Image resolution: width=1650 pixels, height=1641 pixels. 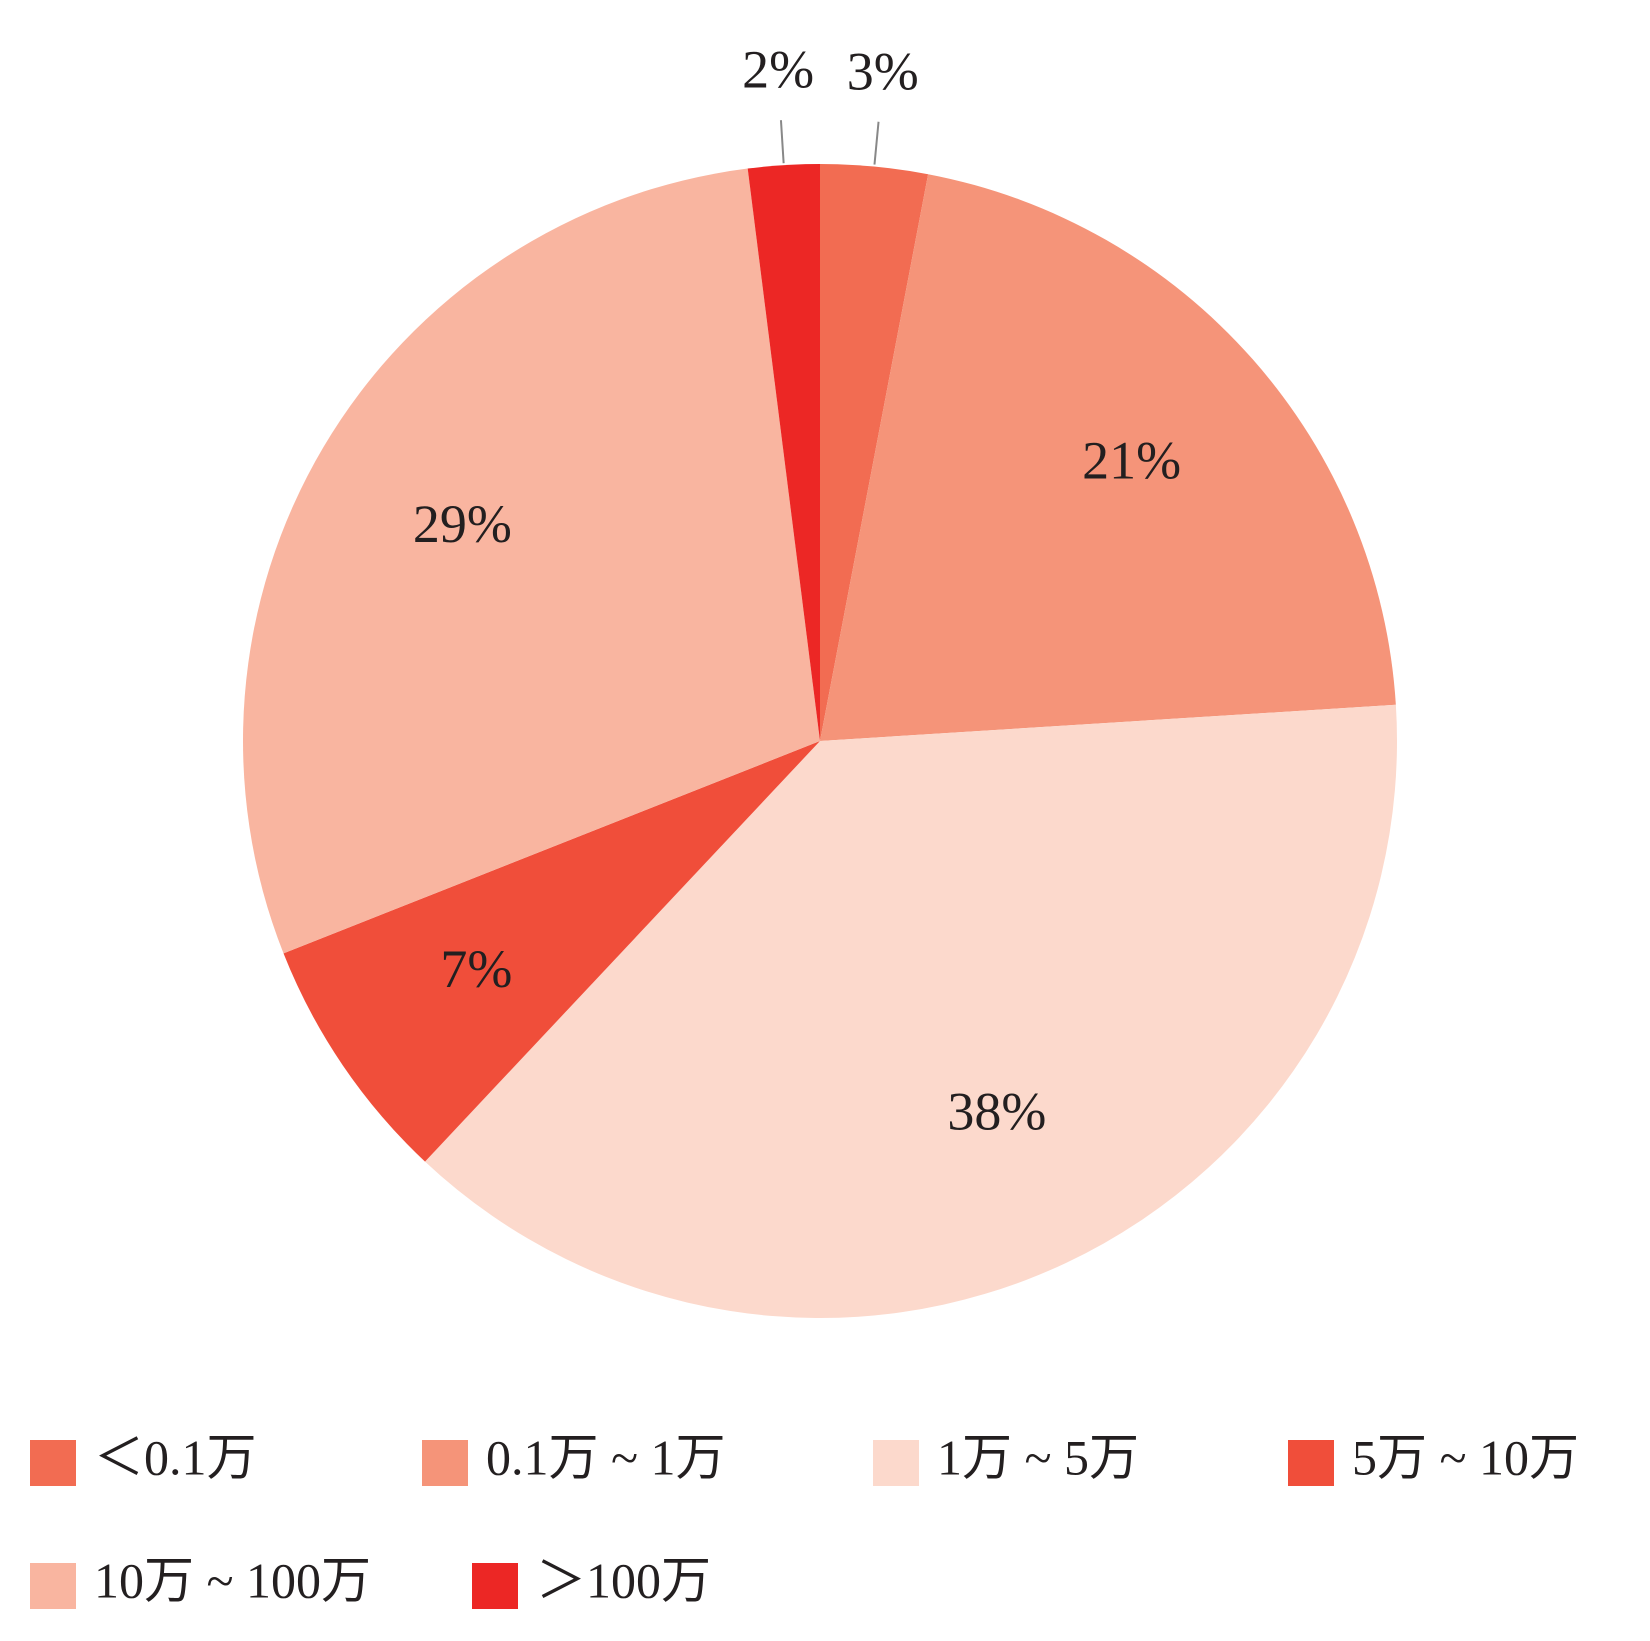 I want to click on legend-label: ＞100万, so click(x=623, y=1580).